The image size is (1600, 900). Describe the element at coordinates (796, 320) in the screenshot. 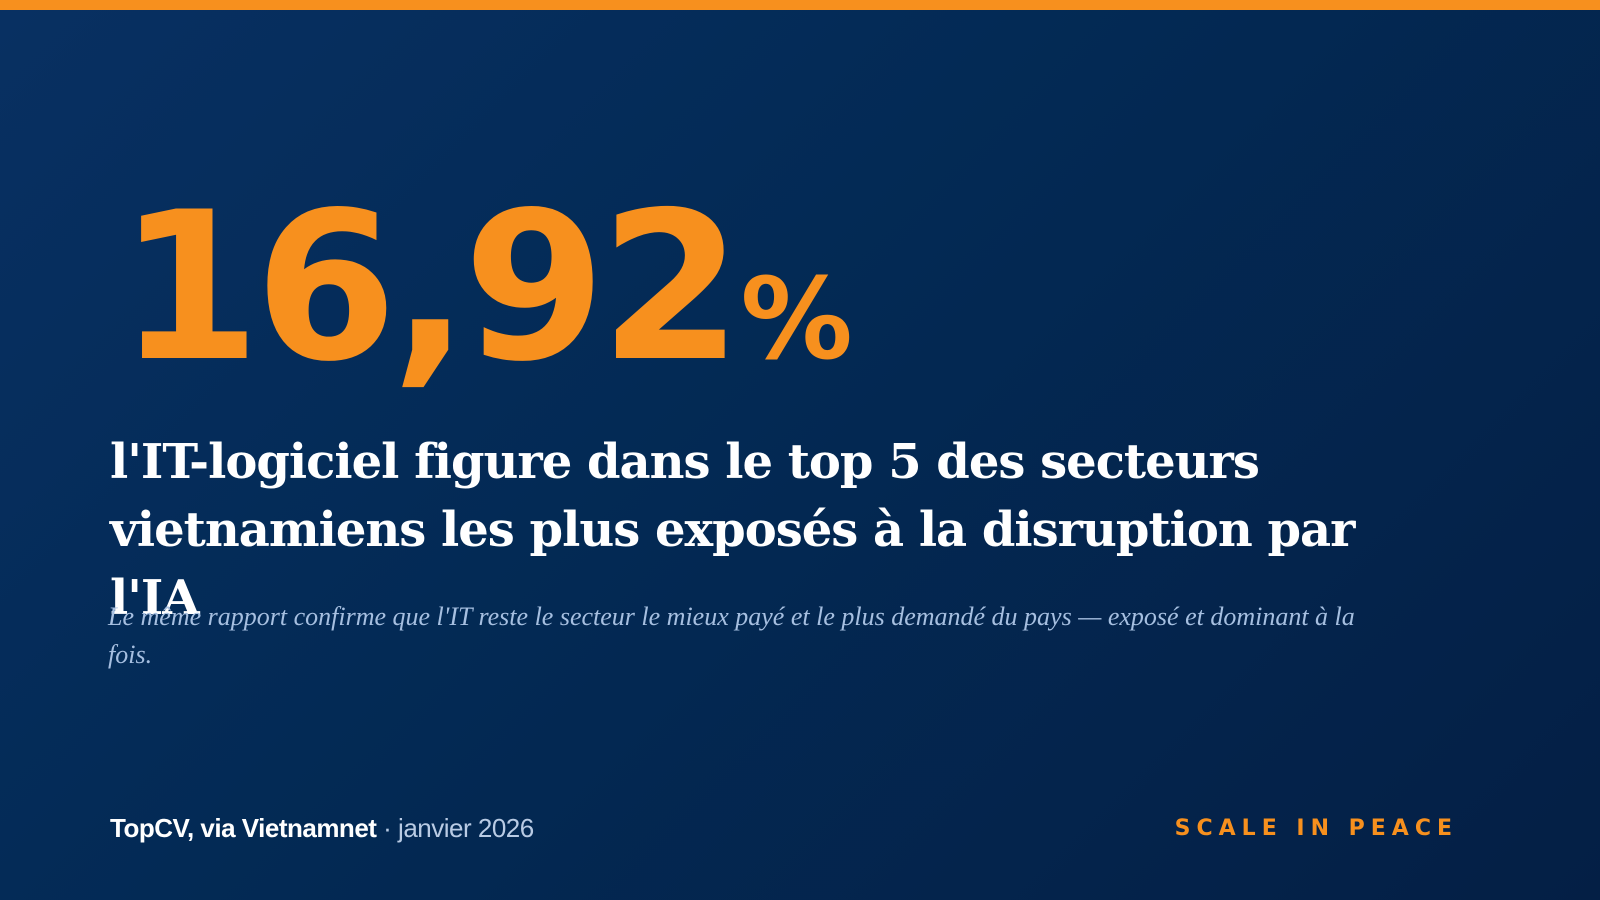

I see `statistic-unit: %` at that location.